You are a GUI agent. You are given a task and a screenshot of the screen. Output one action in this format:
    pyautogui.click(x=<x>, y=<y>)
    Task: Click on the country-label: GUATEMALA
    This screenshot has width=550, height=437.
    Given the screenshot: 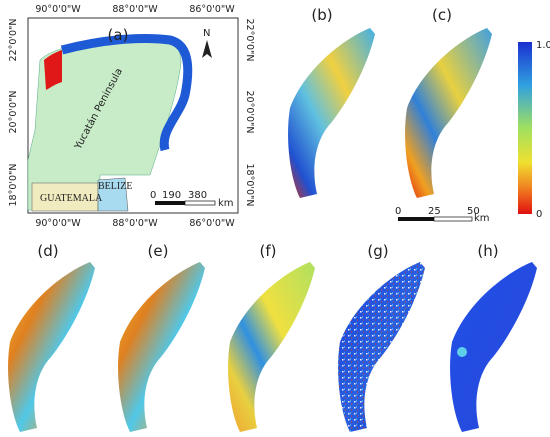 What is the action you would take?
    pyautogui.click(x=71, y=198)
    